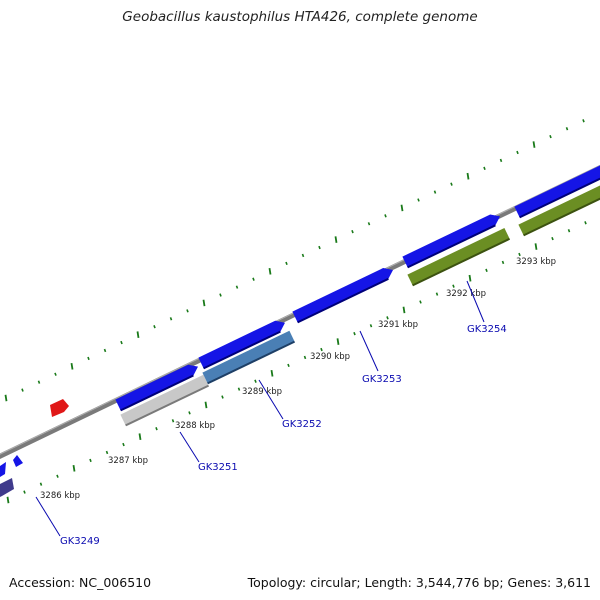 This screenshot has height=600, width=600. Describe the element at coordinates (3, 469) in the screenshot. I see `left-gene-fragment` at that location.